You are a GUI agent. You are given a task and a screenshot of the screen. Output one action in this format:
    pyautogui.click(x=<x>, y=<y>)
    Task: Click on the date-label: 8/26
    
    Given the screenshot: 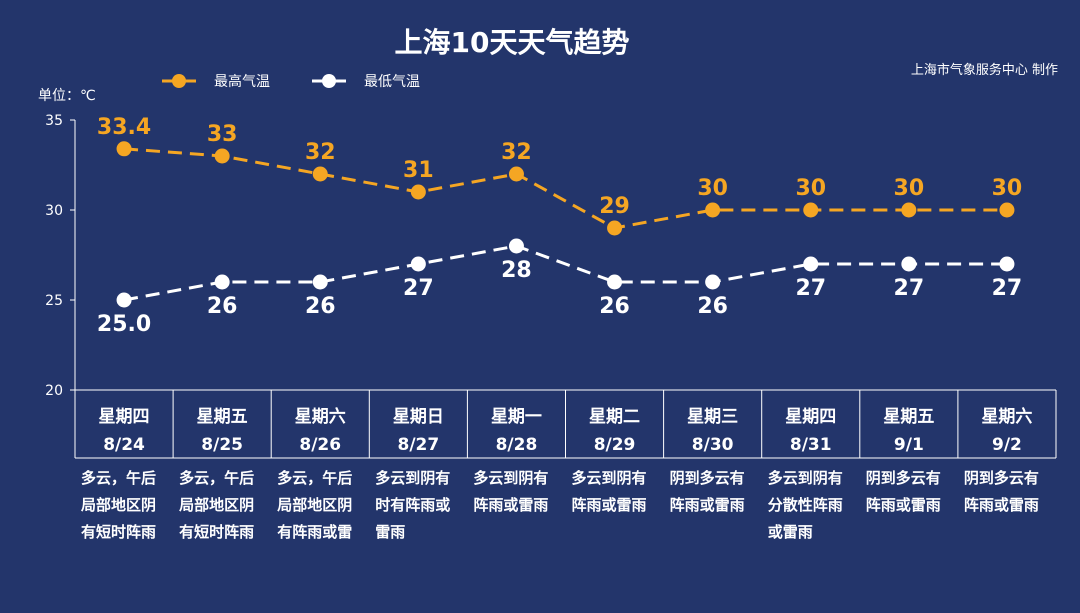 What is the action you would take?
    pyautogui.click(x=320, y=445)
    